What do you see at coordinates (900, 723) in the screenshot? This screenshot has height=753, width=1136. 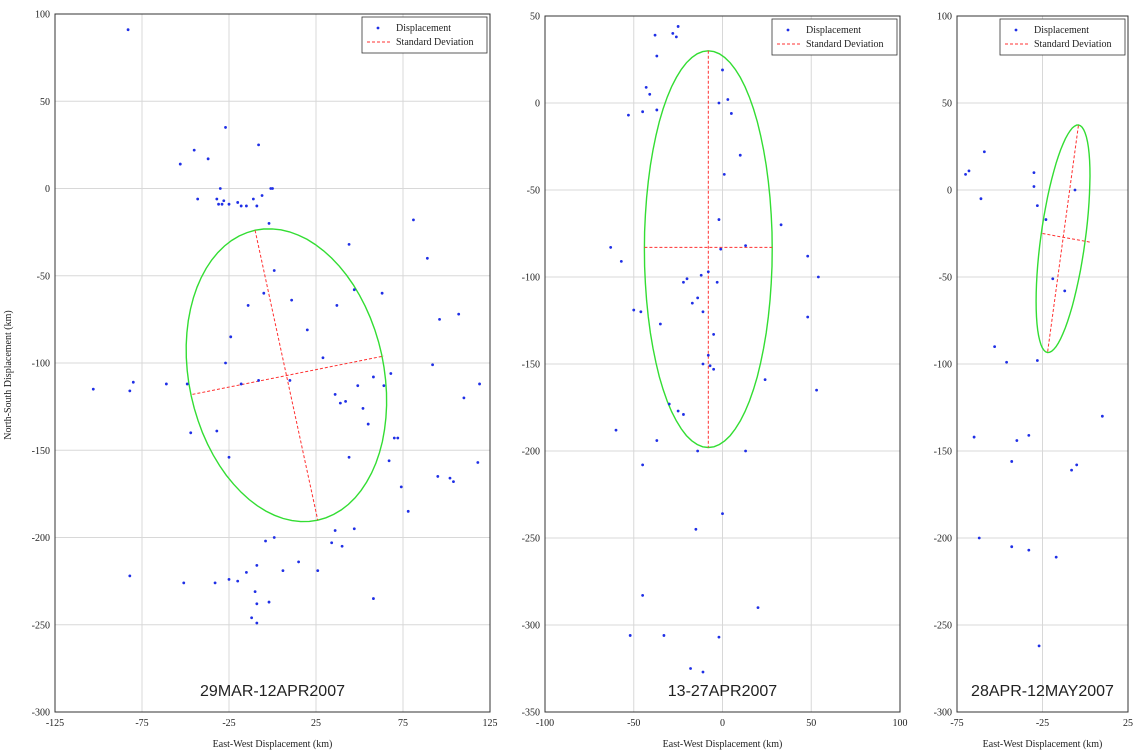 I see `x-tick-label: 100` at bounding box center [900, 723].